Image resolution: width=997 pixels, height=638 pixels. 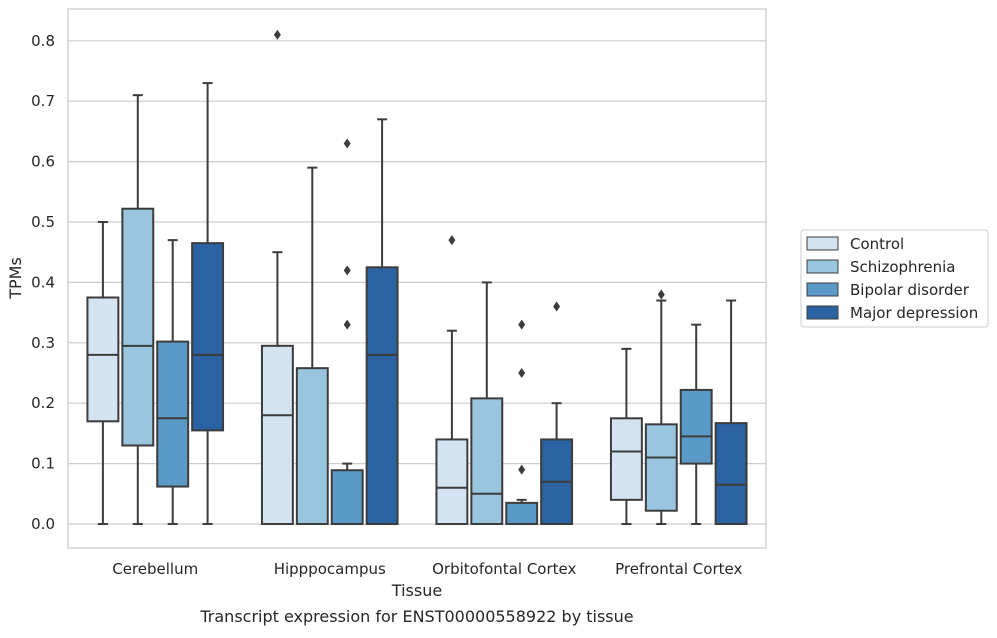 I want to click on box-major-depression-prefrontal-cortex, so click(x=731, y=412).